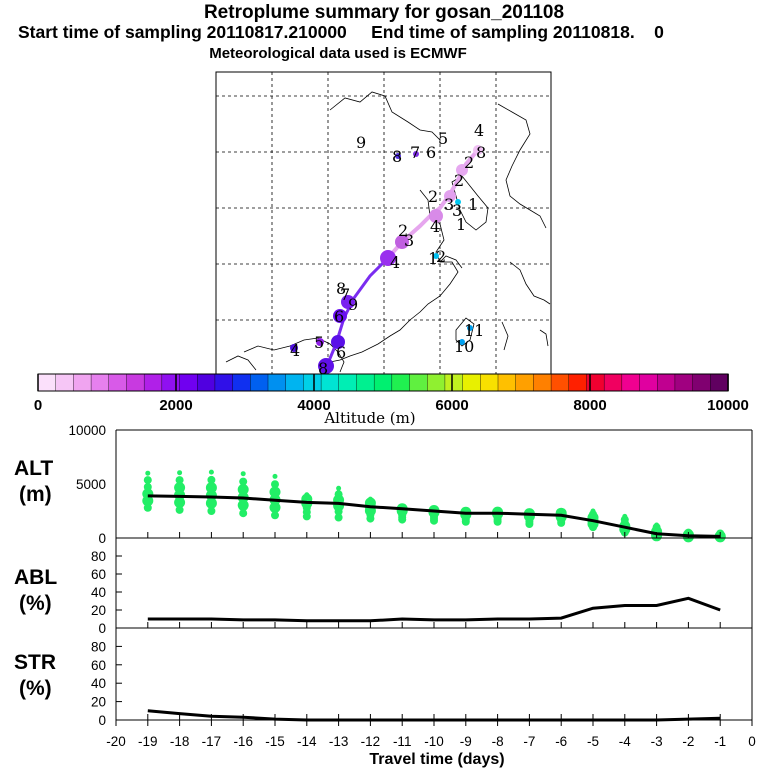  I want to click on trajectory-track, so click(386, 259).